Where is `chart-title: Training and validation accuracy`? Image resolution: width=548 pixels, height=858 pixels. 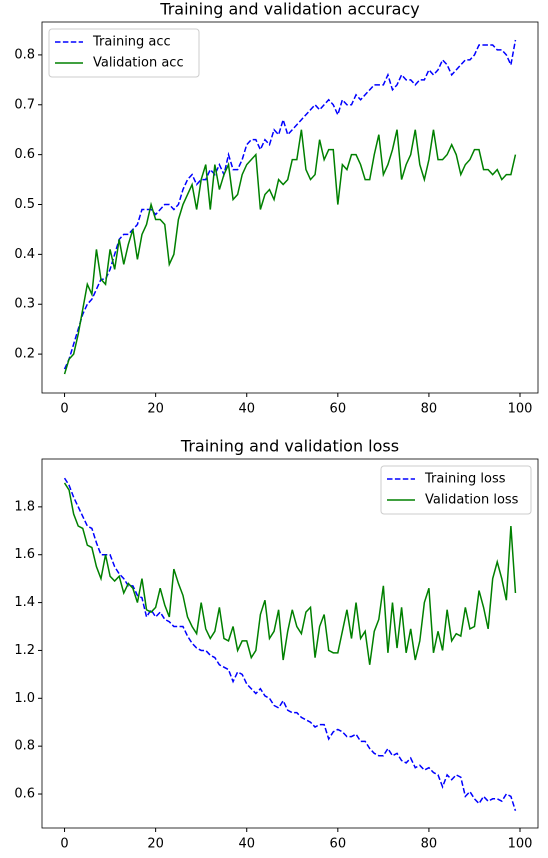 chart-title: Training and validation accuracy is located at coordinates (289, 9).